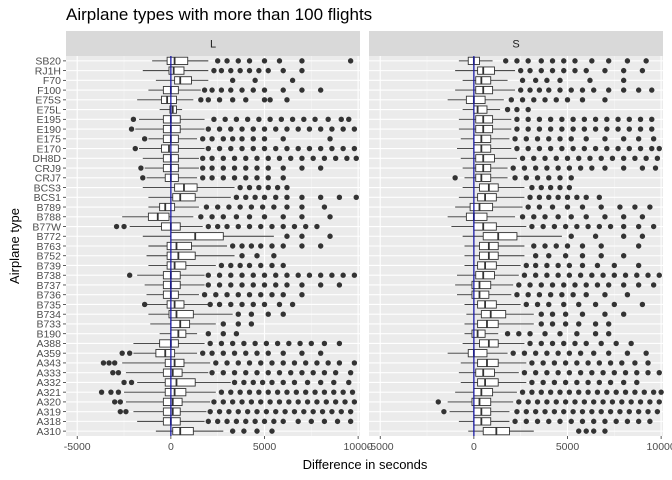  I want to click on box-a319, so click(235, 411).